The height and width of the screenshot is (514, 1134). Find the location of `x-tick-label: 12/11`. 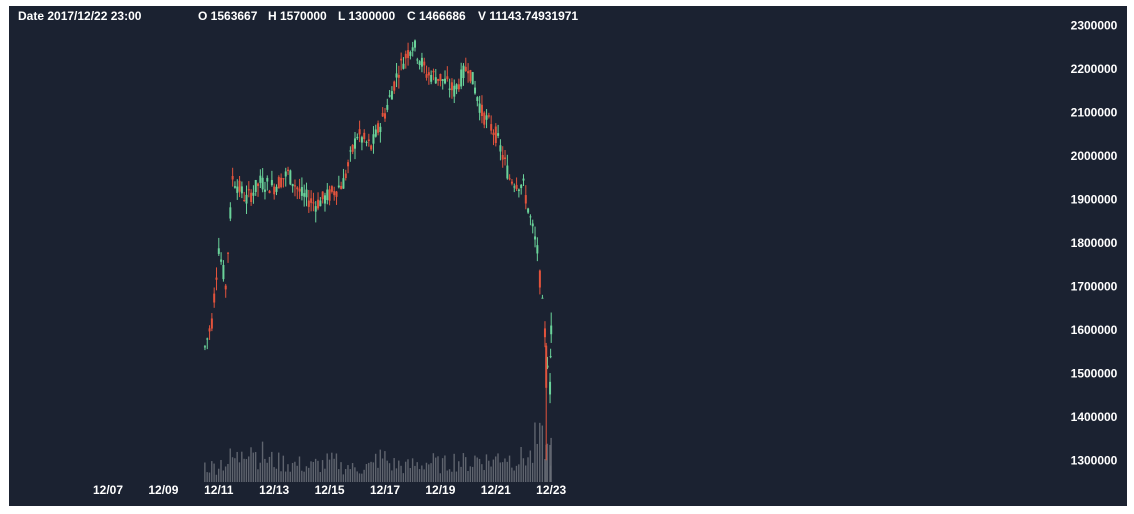

x-tick-label: 12/11 is located at coordinates (219, 490).